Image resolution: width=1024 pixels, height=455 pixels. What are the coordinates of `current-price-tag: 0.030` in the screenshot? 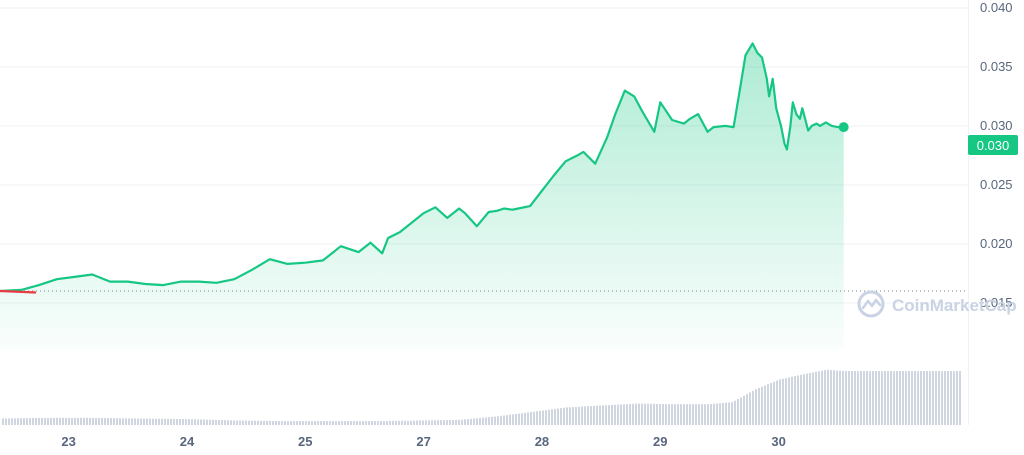 It's located at (993, 145).